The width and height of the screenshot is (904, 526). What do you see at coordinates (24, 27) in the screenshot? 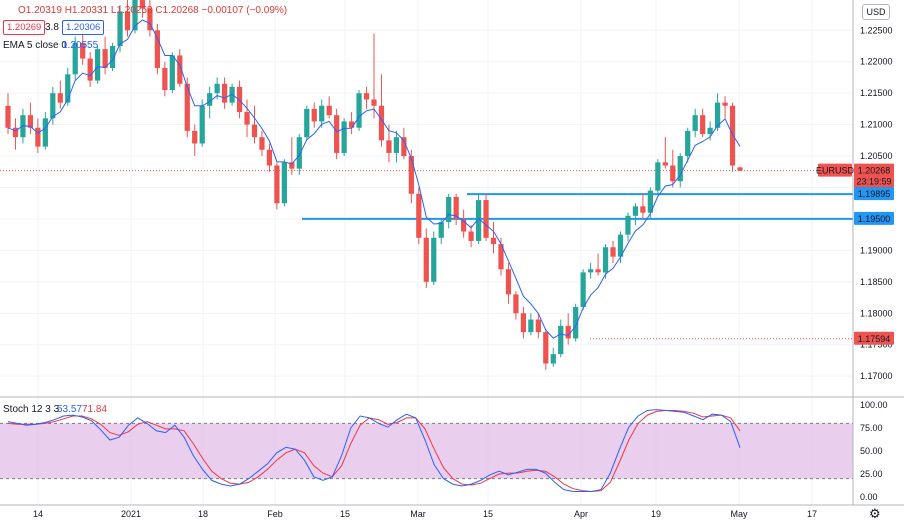
I see `sell-button: 1.20269` at bounding box center [24, 27].